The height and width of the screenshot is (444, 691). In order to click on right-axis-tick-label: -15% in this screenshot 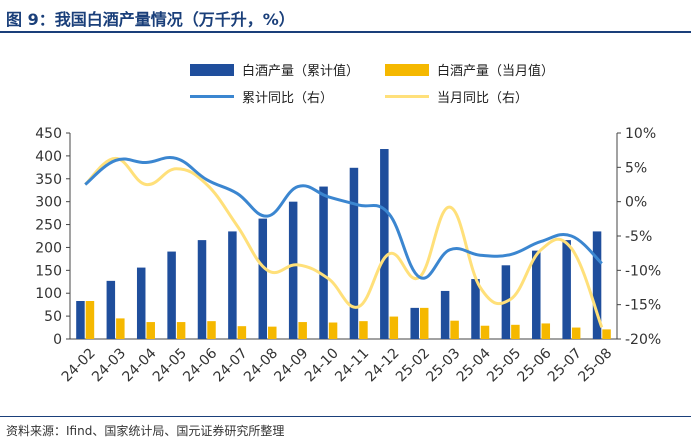, I will do `click(643, 306)`.